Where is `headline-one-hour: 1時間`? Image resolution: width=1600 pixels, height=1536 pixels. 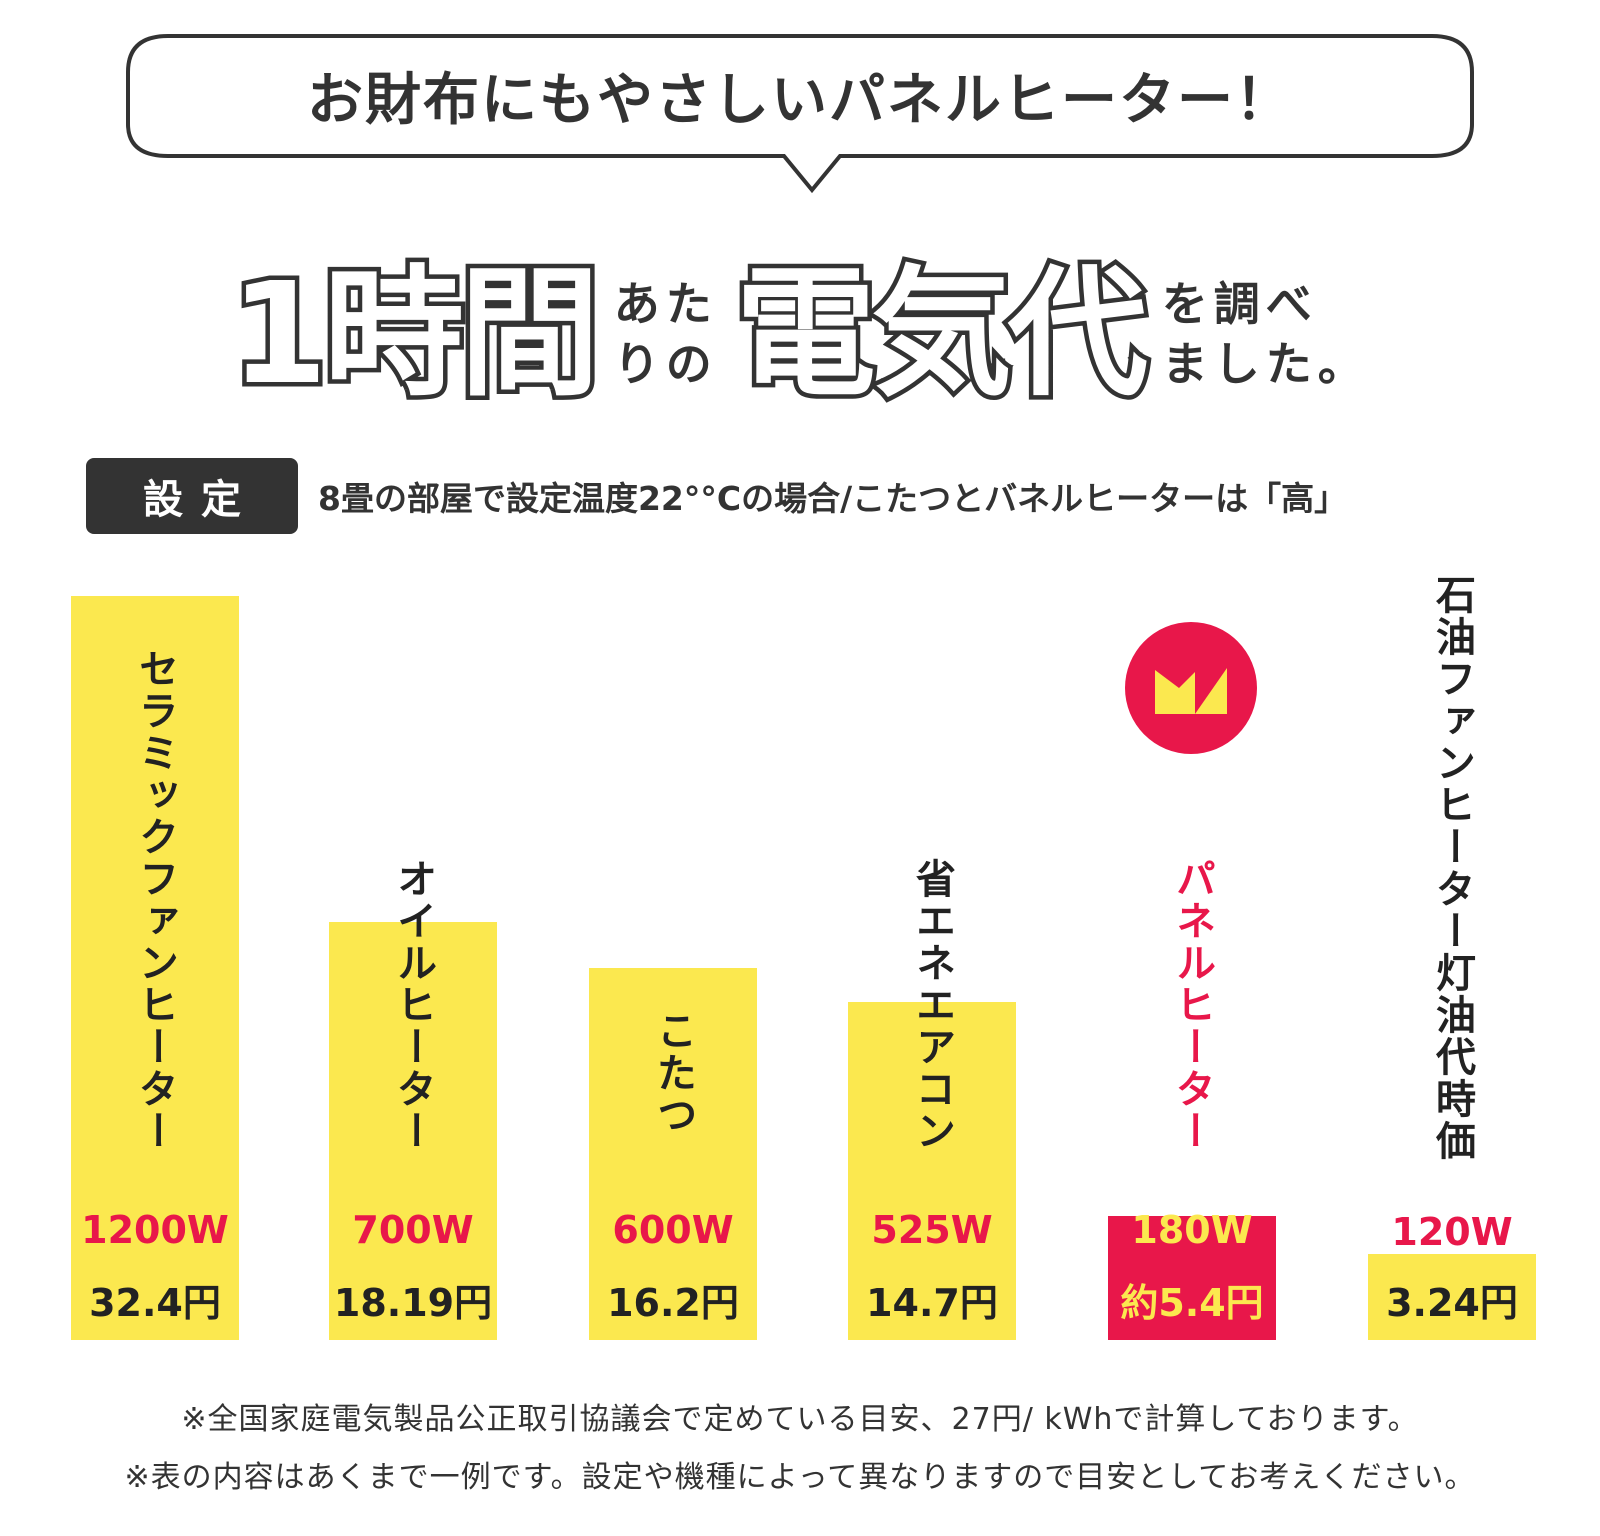 headline-one-hour: 1時間 is located at coordinates (415, 334).